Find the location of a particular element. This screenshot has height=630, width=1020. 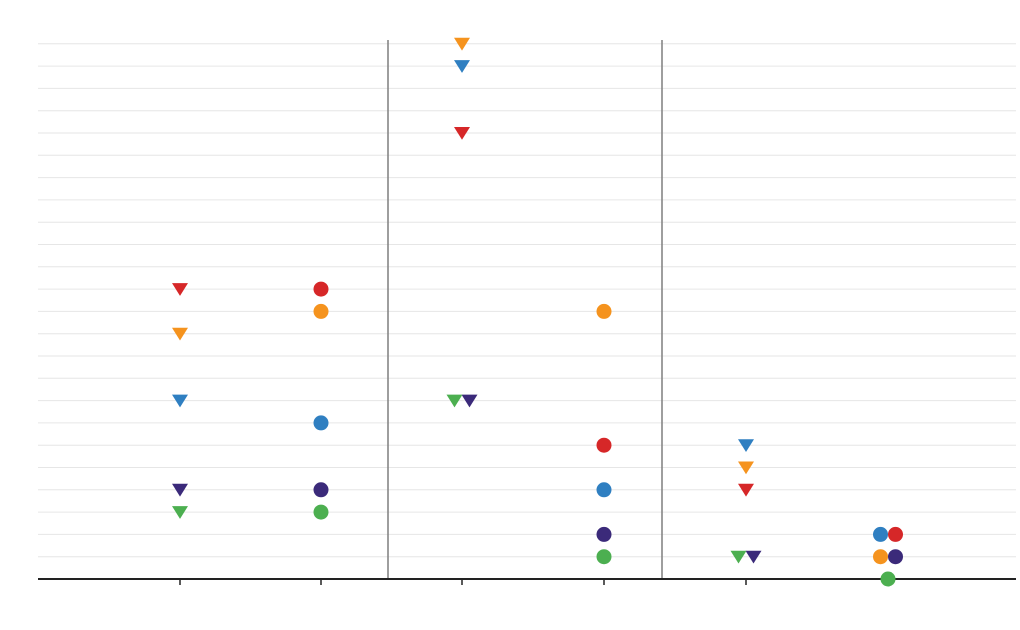

x-axis is located at coordinates (527, 581).